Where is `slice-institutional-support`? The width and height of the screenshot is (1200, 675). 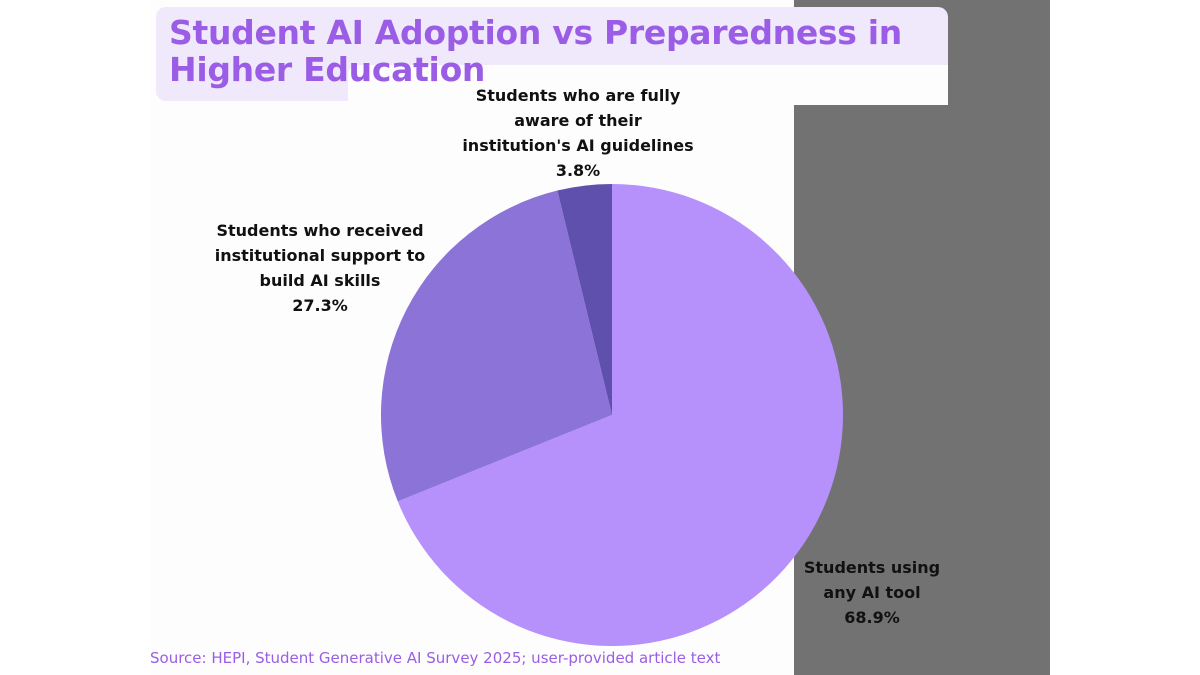 slice-institutional-support is located at coordinates (496, 346).